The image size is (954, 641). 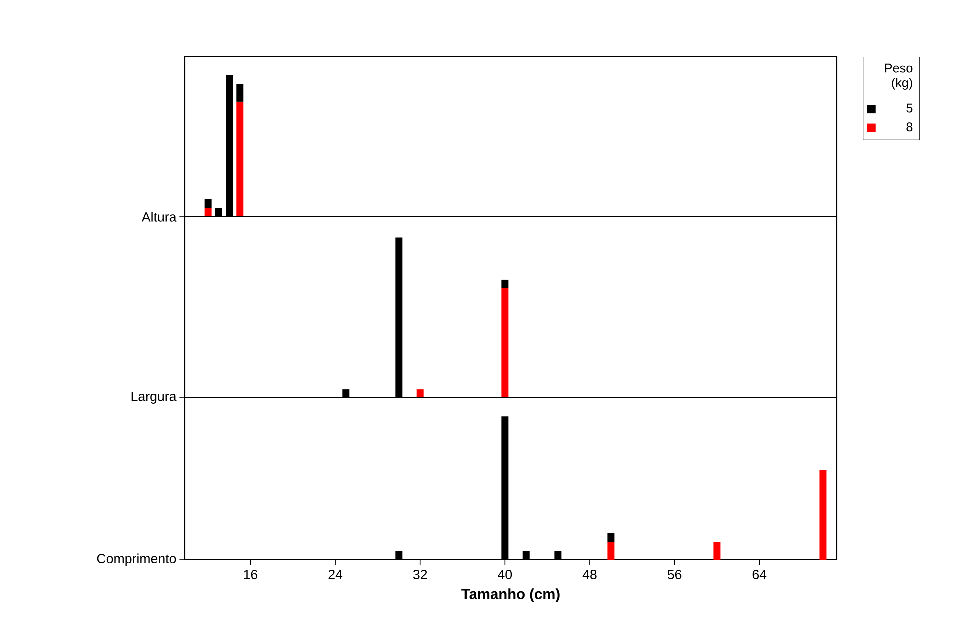 What do you see at coordinates (505, 575) in the screenshot?
I see `x-tick-label: 40` at bounding box center [505, 575].